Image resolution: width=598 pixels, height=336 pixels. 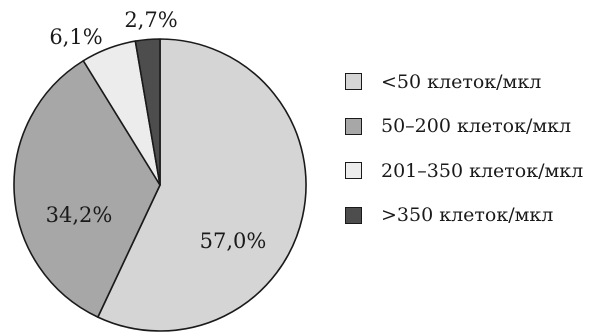 What do you see at coordinates (75, 37) in the screenshot?
I see `slice-label-201-350: 6,1%` at bounding box center [75, 37].